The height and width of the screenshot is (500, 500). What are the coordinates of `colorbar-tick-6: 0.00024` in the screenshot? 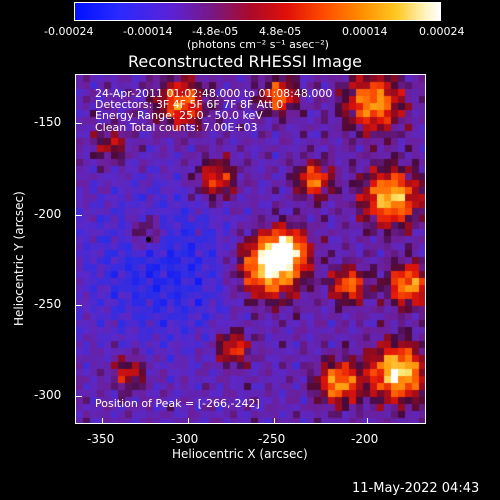 It's located at (442, 31).